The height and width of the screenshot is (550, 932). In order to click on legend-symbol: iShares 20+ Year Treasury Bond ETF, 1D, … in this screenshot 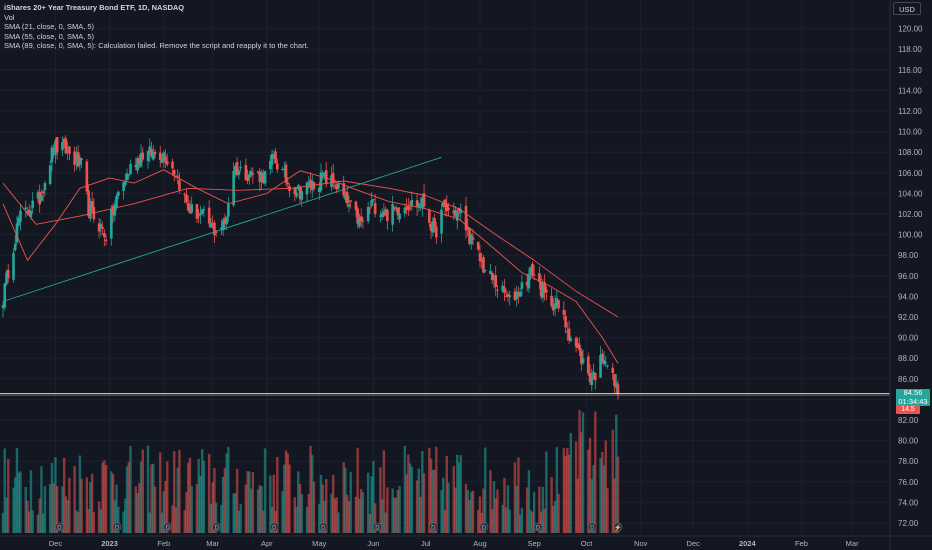, I will do `click(94, 7)`.